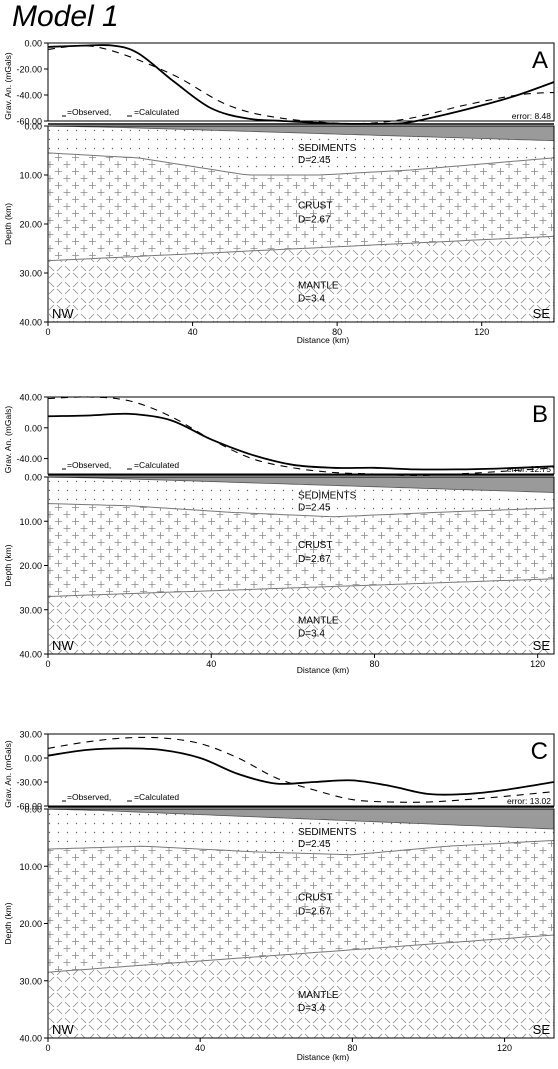 This screenshot has height=1069, width=558. I want to click on error-label: error: 12.75, so click(529, 469).